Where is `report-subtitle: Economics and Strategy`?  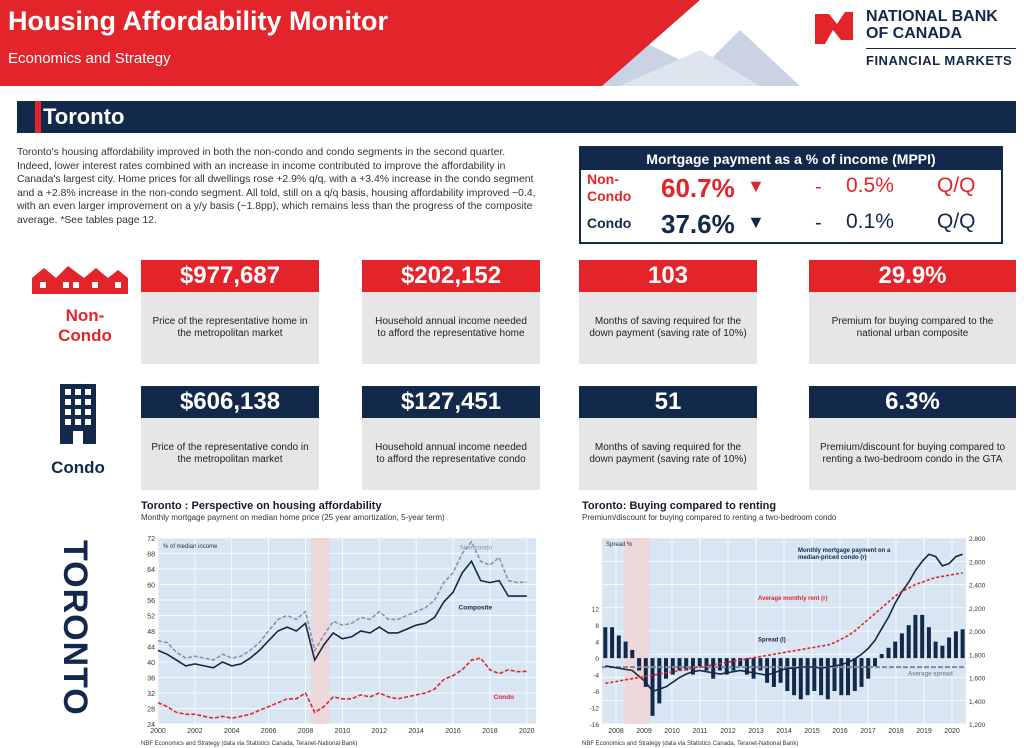 report-subtitle: Economics and Strategy is located at coordinates (89, 58).